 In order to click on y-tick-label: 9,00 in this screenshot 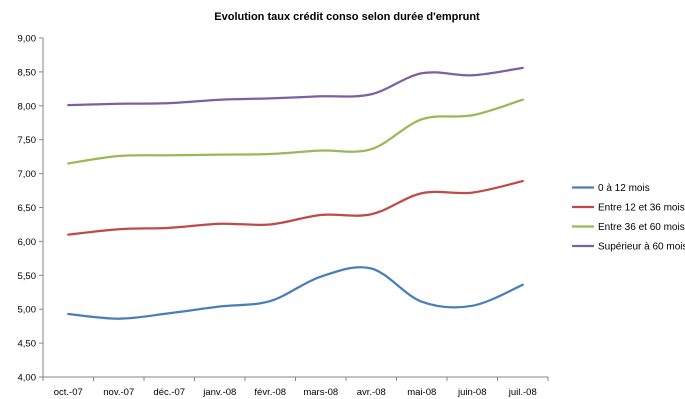, I will do `click(27, 39)`.